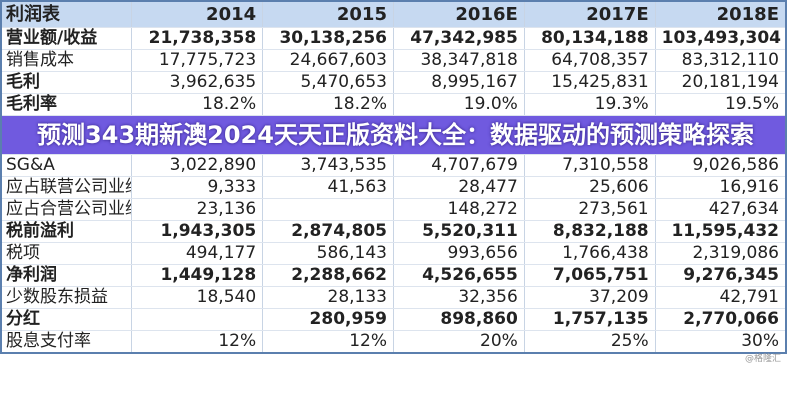 Image resolution: width=787 pixels, height=400 pixels. I want to click on row-label: 股息支付率, so click(67, 342).